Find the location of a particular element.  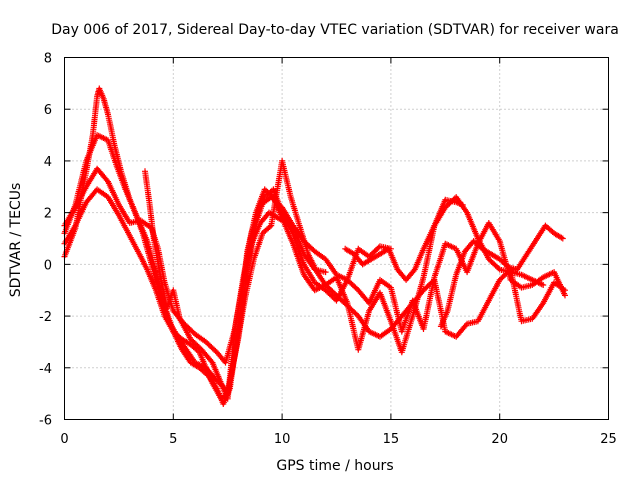

x-tick-label: 0 is located at coordinates (64, 439).